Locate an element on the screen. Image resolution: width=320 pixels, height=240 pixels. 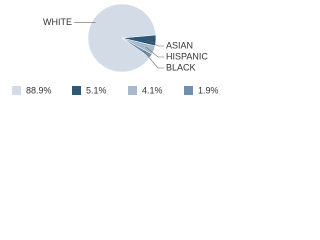
slice-label: BLACK is located at coordinates (181, 67).